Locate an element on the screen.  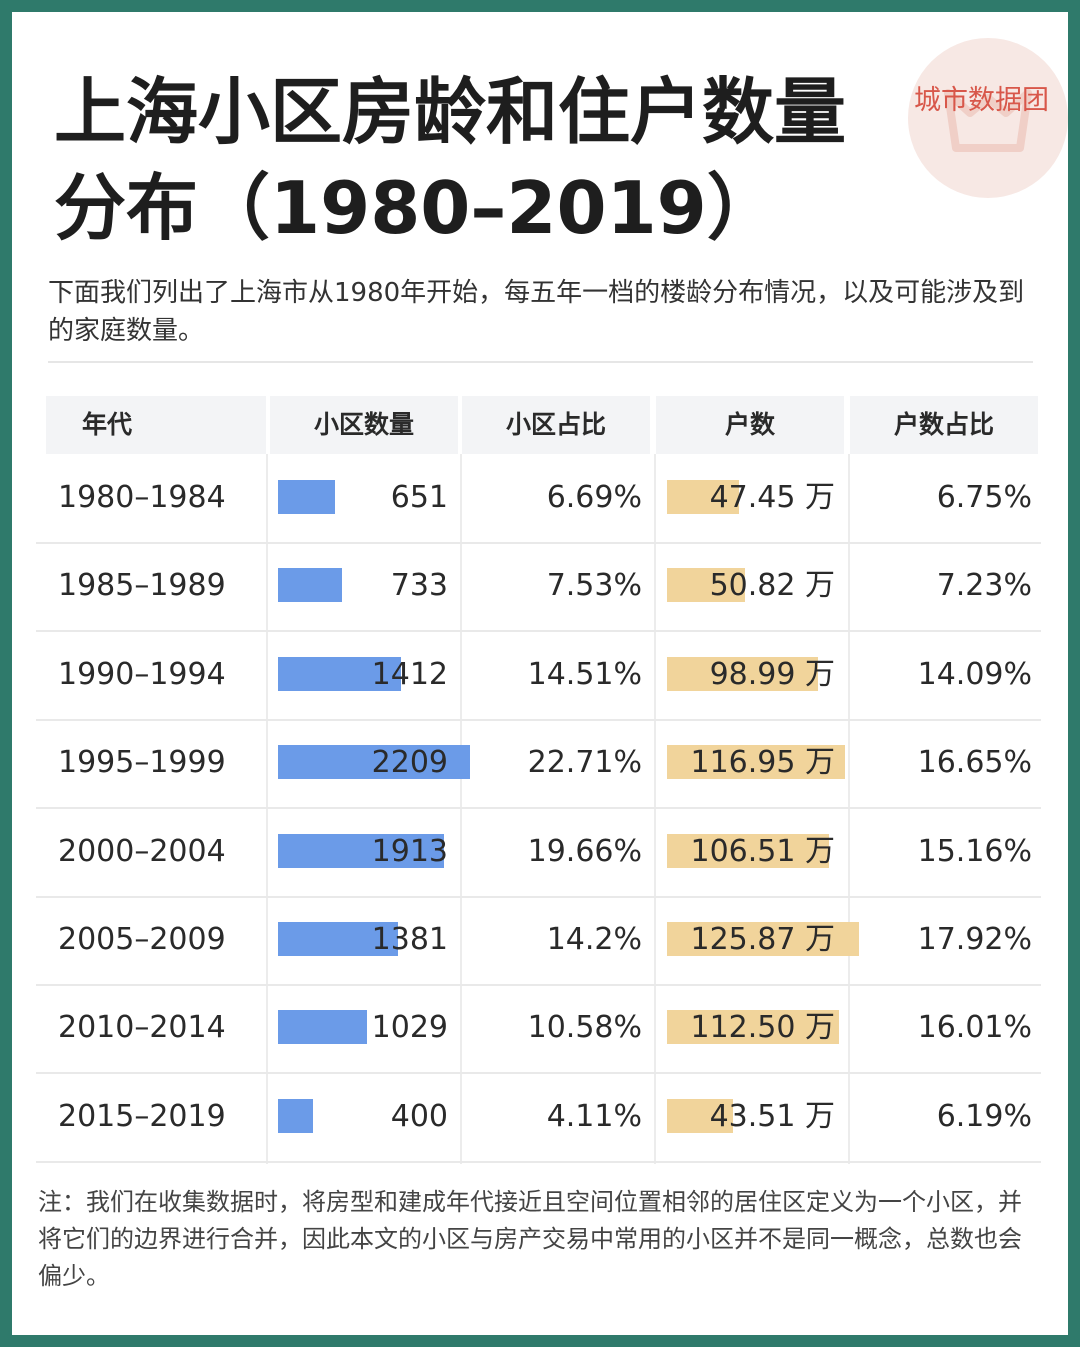
header-households: 户数 is located at coordinates (750, 425).